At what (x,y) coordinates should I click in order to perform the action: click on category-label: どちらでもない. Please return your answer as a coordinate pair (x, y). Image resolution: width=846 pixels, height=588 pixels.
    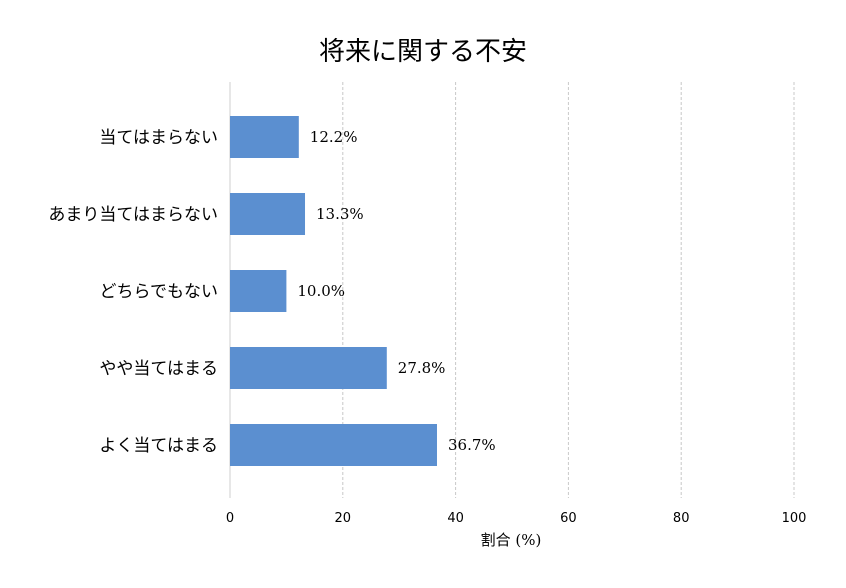
    Looking at the image, I should click on (159, 292).